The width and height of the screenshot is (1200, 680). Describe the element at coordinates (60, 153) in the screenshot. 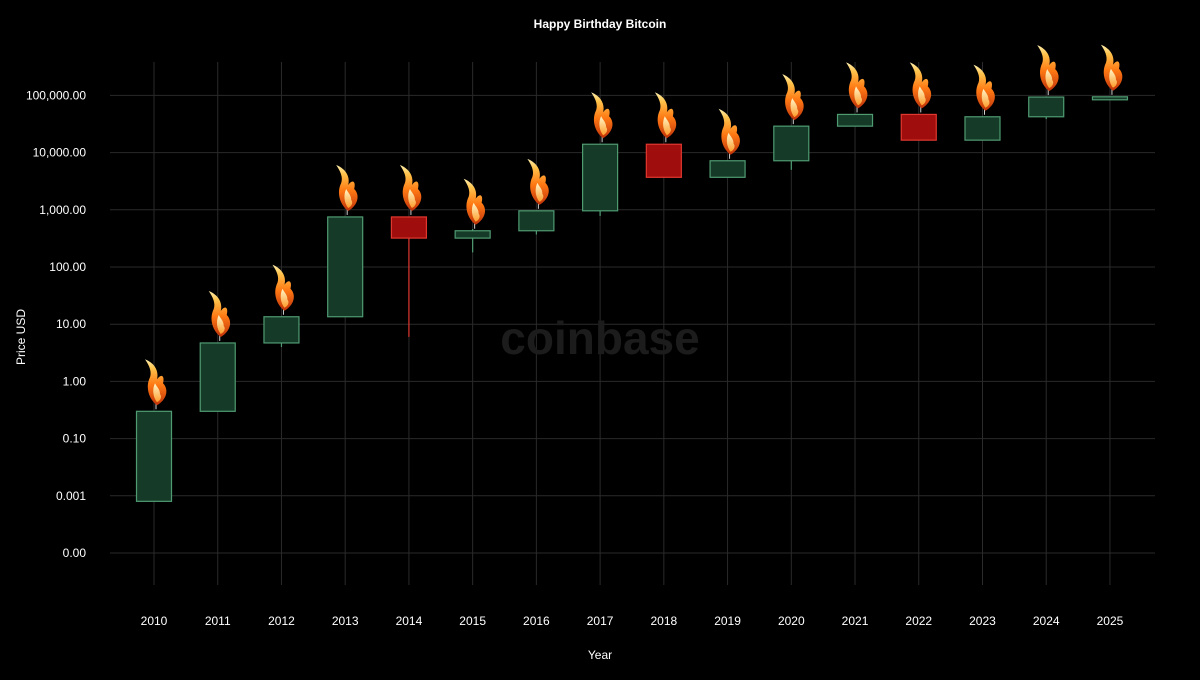

I see `y-tick-label: 10,000.00` at that location.